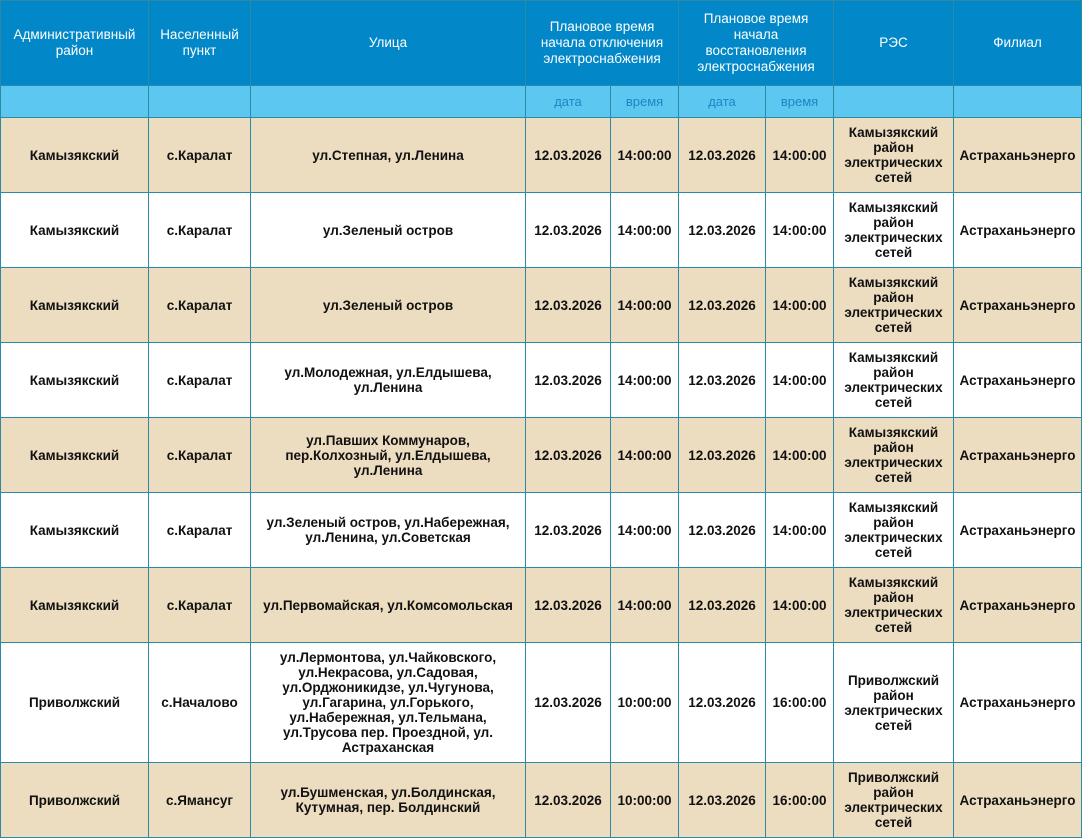 The height and width of the screenshot is (838, 1082). What do you see at coordinates (388, 43) in the screenshot?
I see `header-street: Улица` at bounding box center [388, 43].